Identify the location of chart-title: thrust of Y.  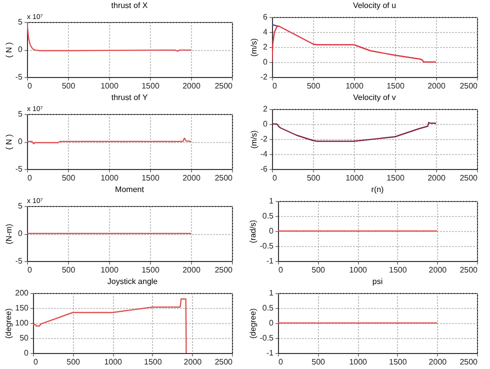
(129, 97).